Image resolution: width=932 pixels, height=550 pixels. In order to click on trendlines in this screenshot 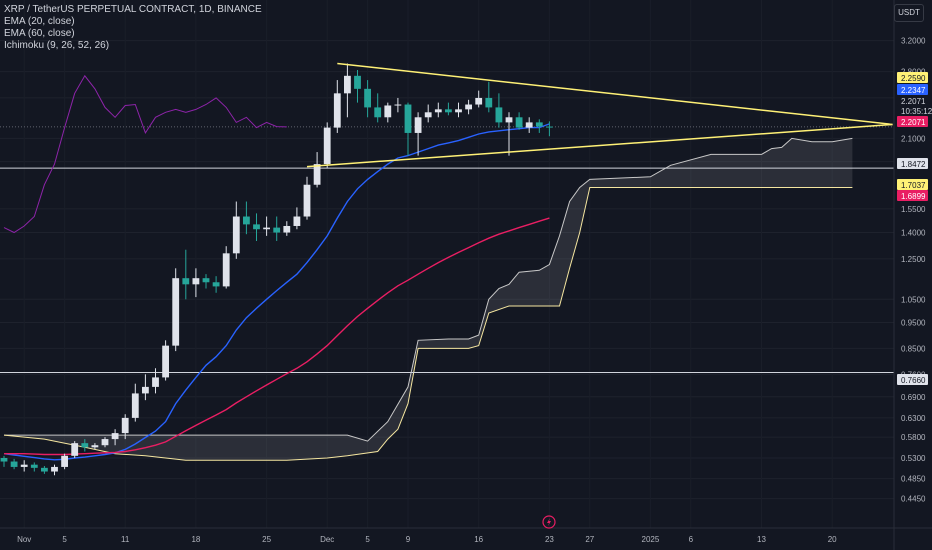, I will do `click(599, 115)`.